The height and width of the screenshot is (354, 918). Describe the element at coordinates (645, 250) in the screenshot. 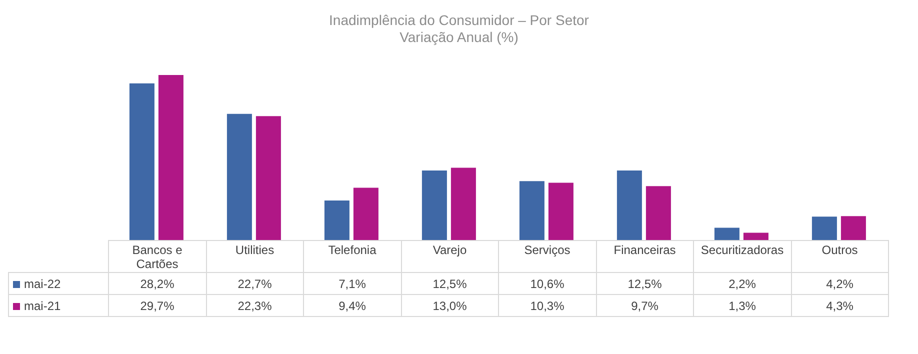

I see `x-tick-label: Financeiras` at that location.